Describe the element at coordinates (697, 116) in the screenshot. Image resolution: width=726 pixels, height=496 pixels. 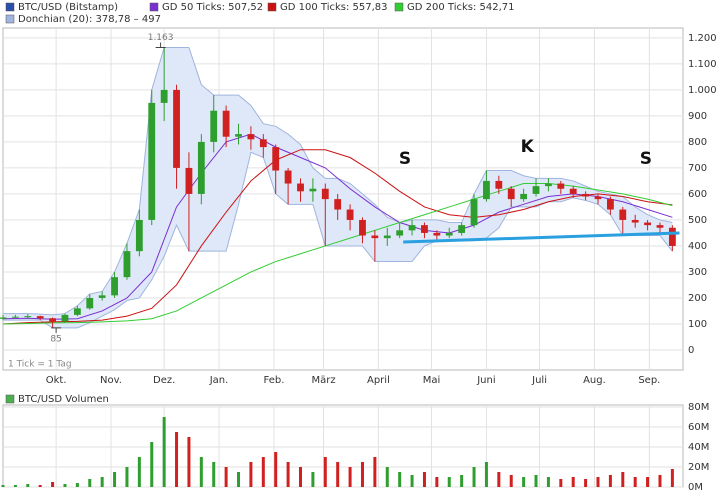
I see `y-tick-label: 900` at that location.